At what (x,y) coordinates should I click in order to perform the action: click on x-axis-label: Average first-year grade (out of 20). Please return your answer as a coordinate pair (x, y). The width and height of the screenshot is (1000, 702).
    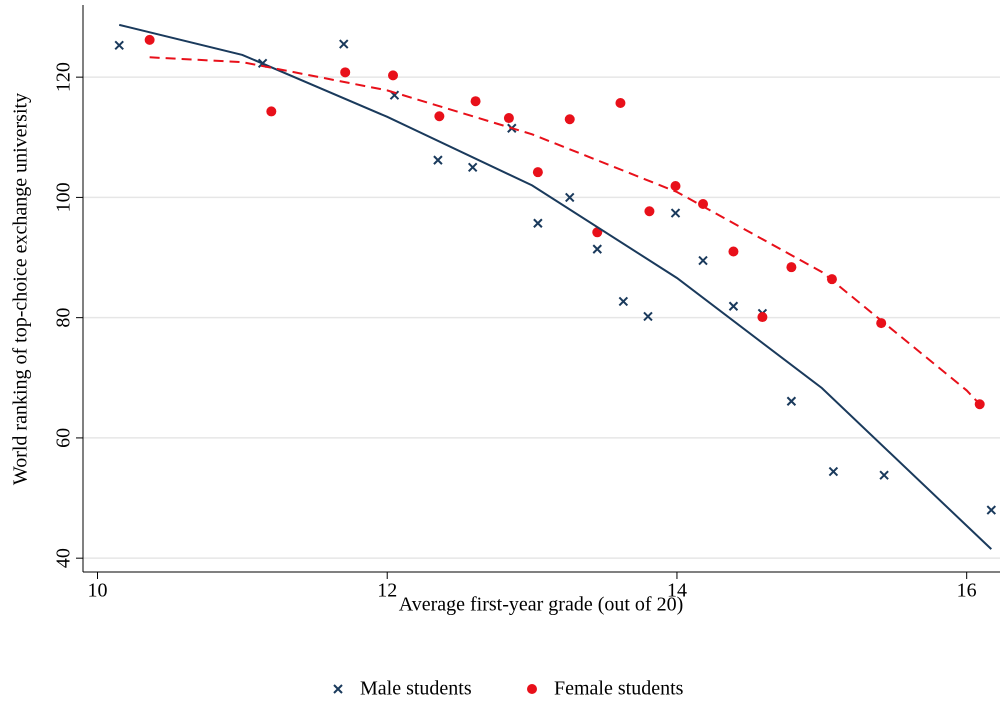
    Looking at the image, I should click on (541, 605).